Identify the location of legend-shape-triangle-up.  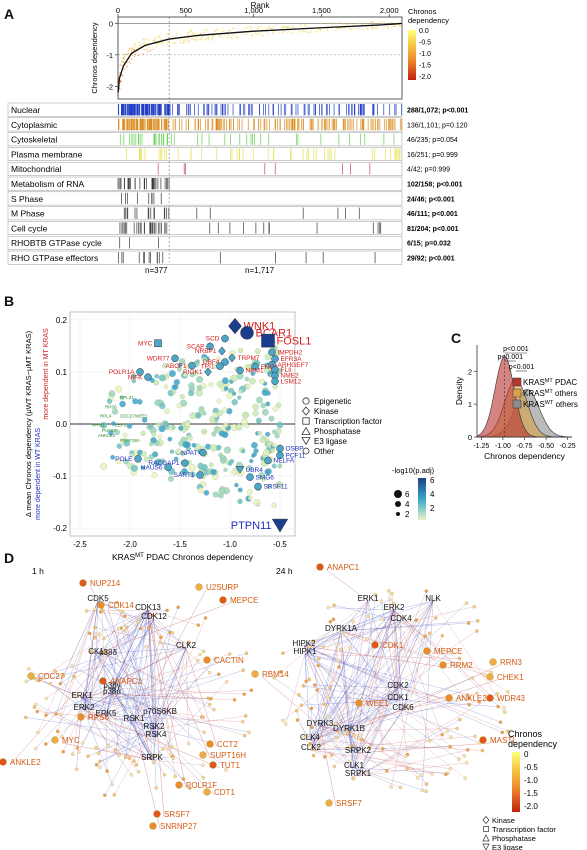
(306, 430).